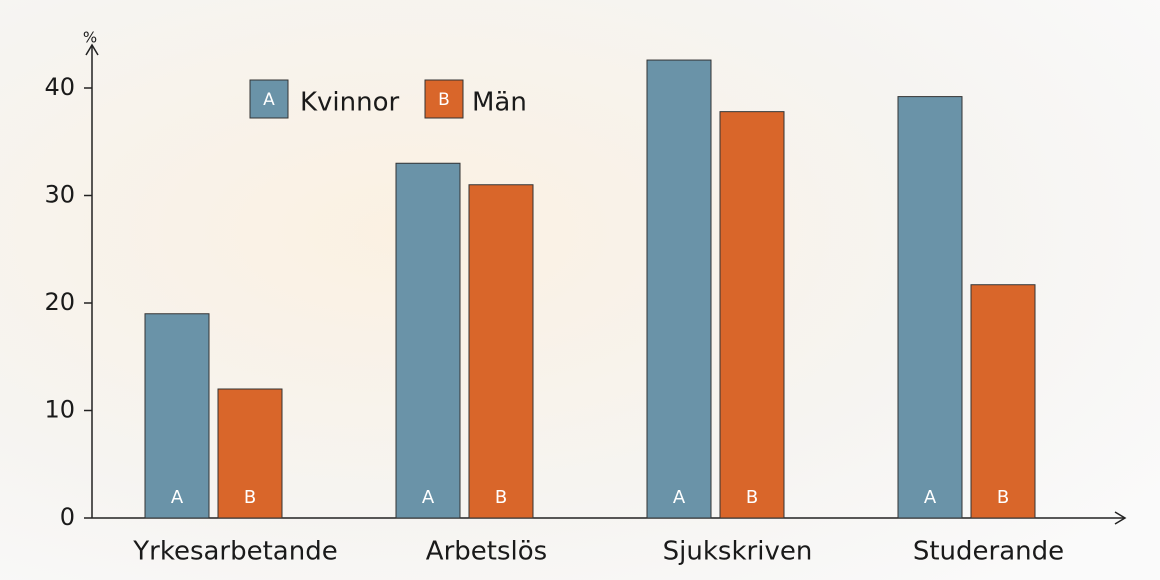 This screenshot has width=1160, height=580. What do you see at coordinates (90, 38) in the screenshot?
I see `y-unit: %` at bounding box center [90, 38].